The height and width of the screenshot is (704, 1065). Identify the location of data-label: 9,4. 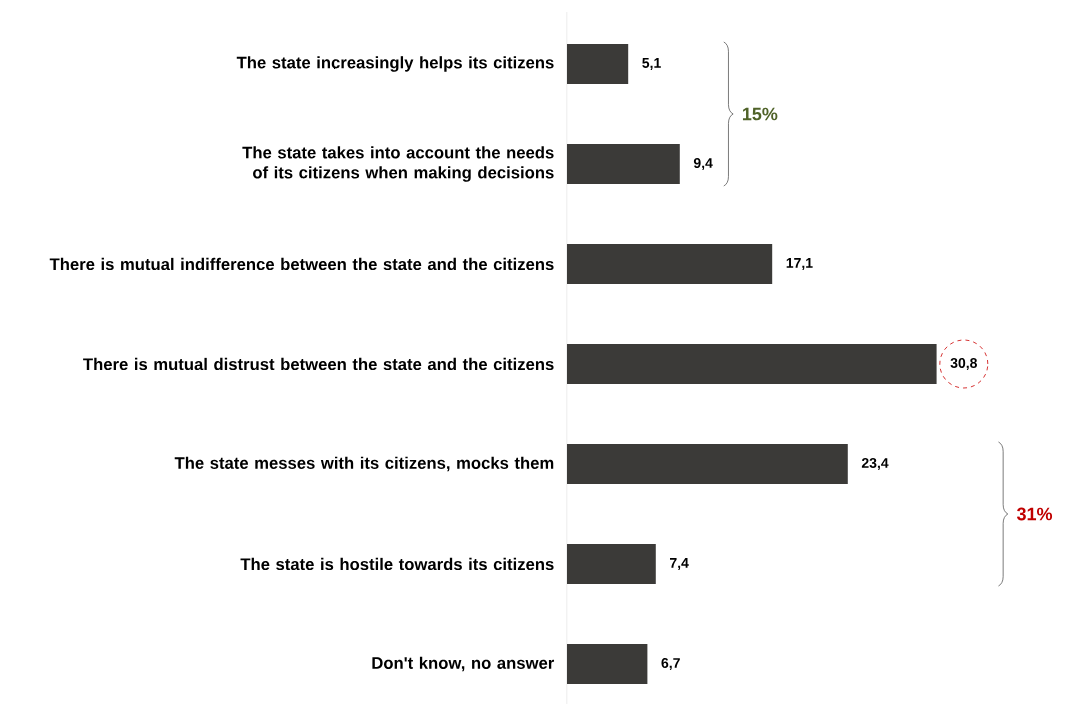
(703, 164).